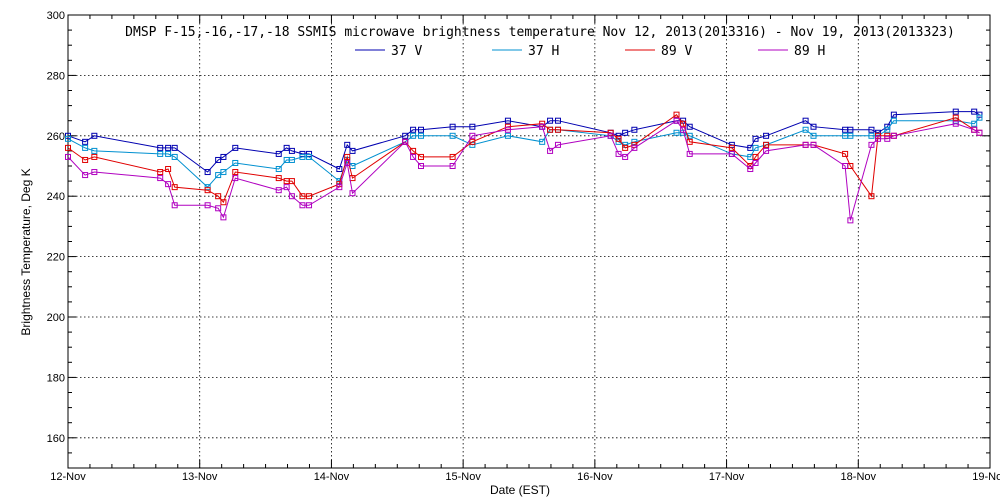 The width and height of the screenshot is (1000, 500). What do you see at coordinates (859, 477) in the screenshot?
I see `x-tick-label: 18-Nov` at bounding box center [859, 477].